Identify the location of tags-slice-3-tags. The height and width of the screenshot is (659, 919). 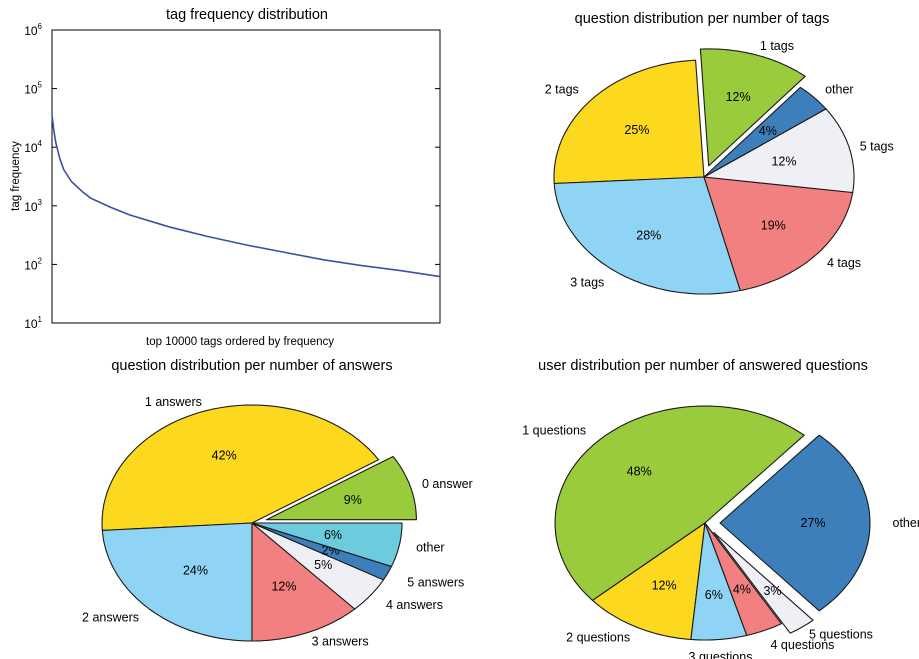
(647, 235).